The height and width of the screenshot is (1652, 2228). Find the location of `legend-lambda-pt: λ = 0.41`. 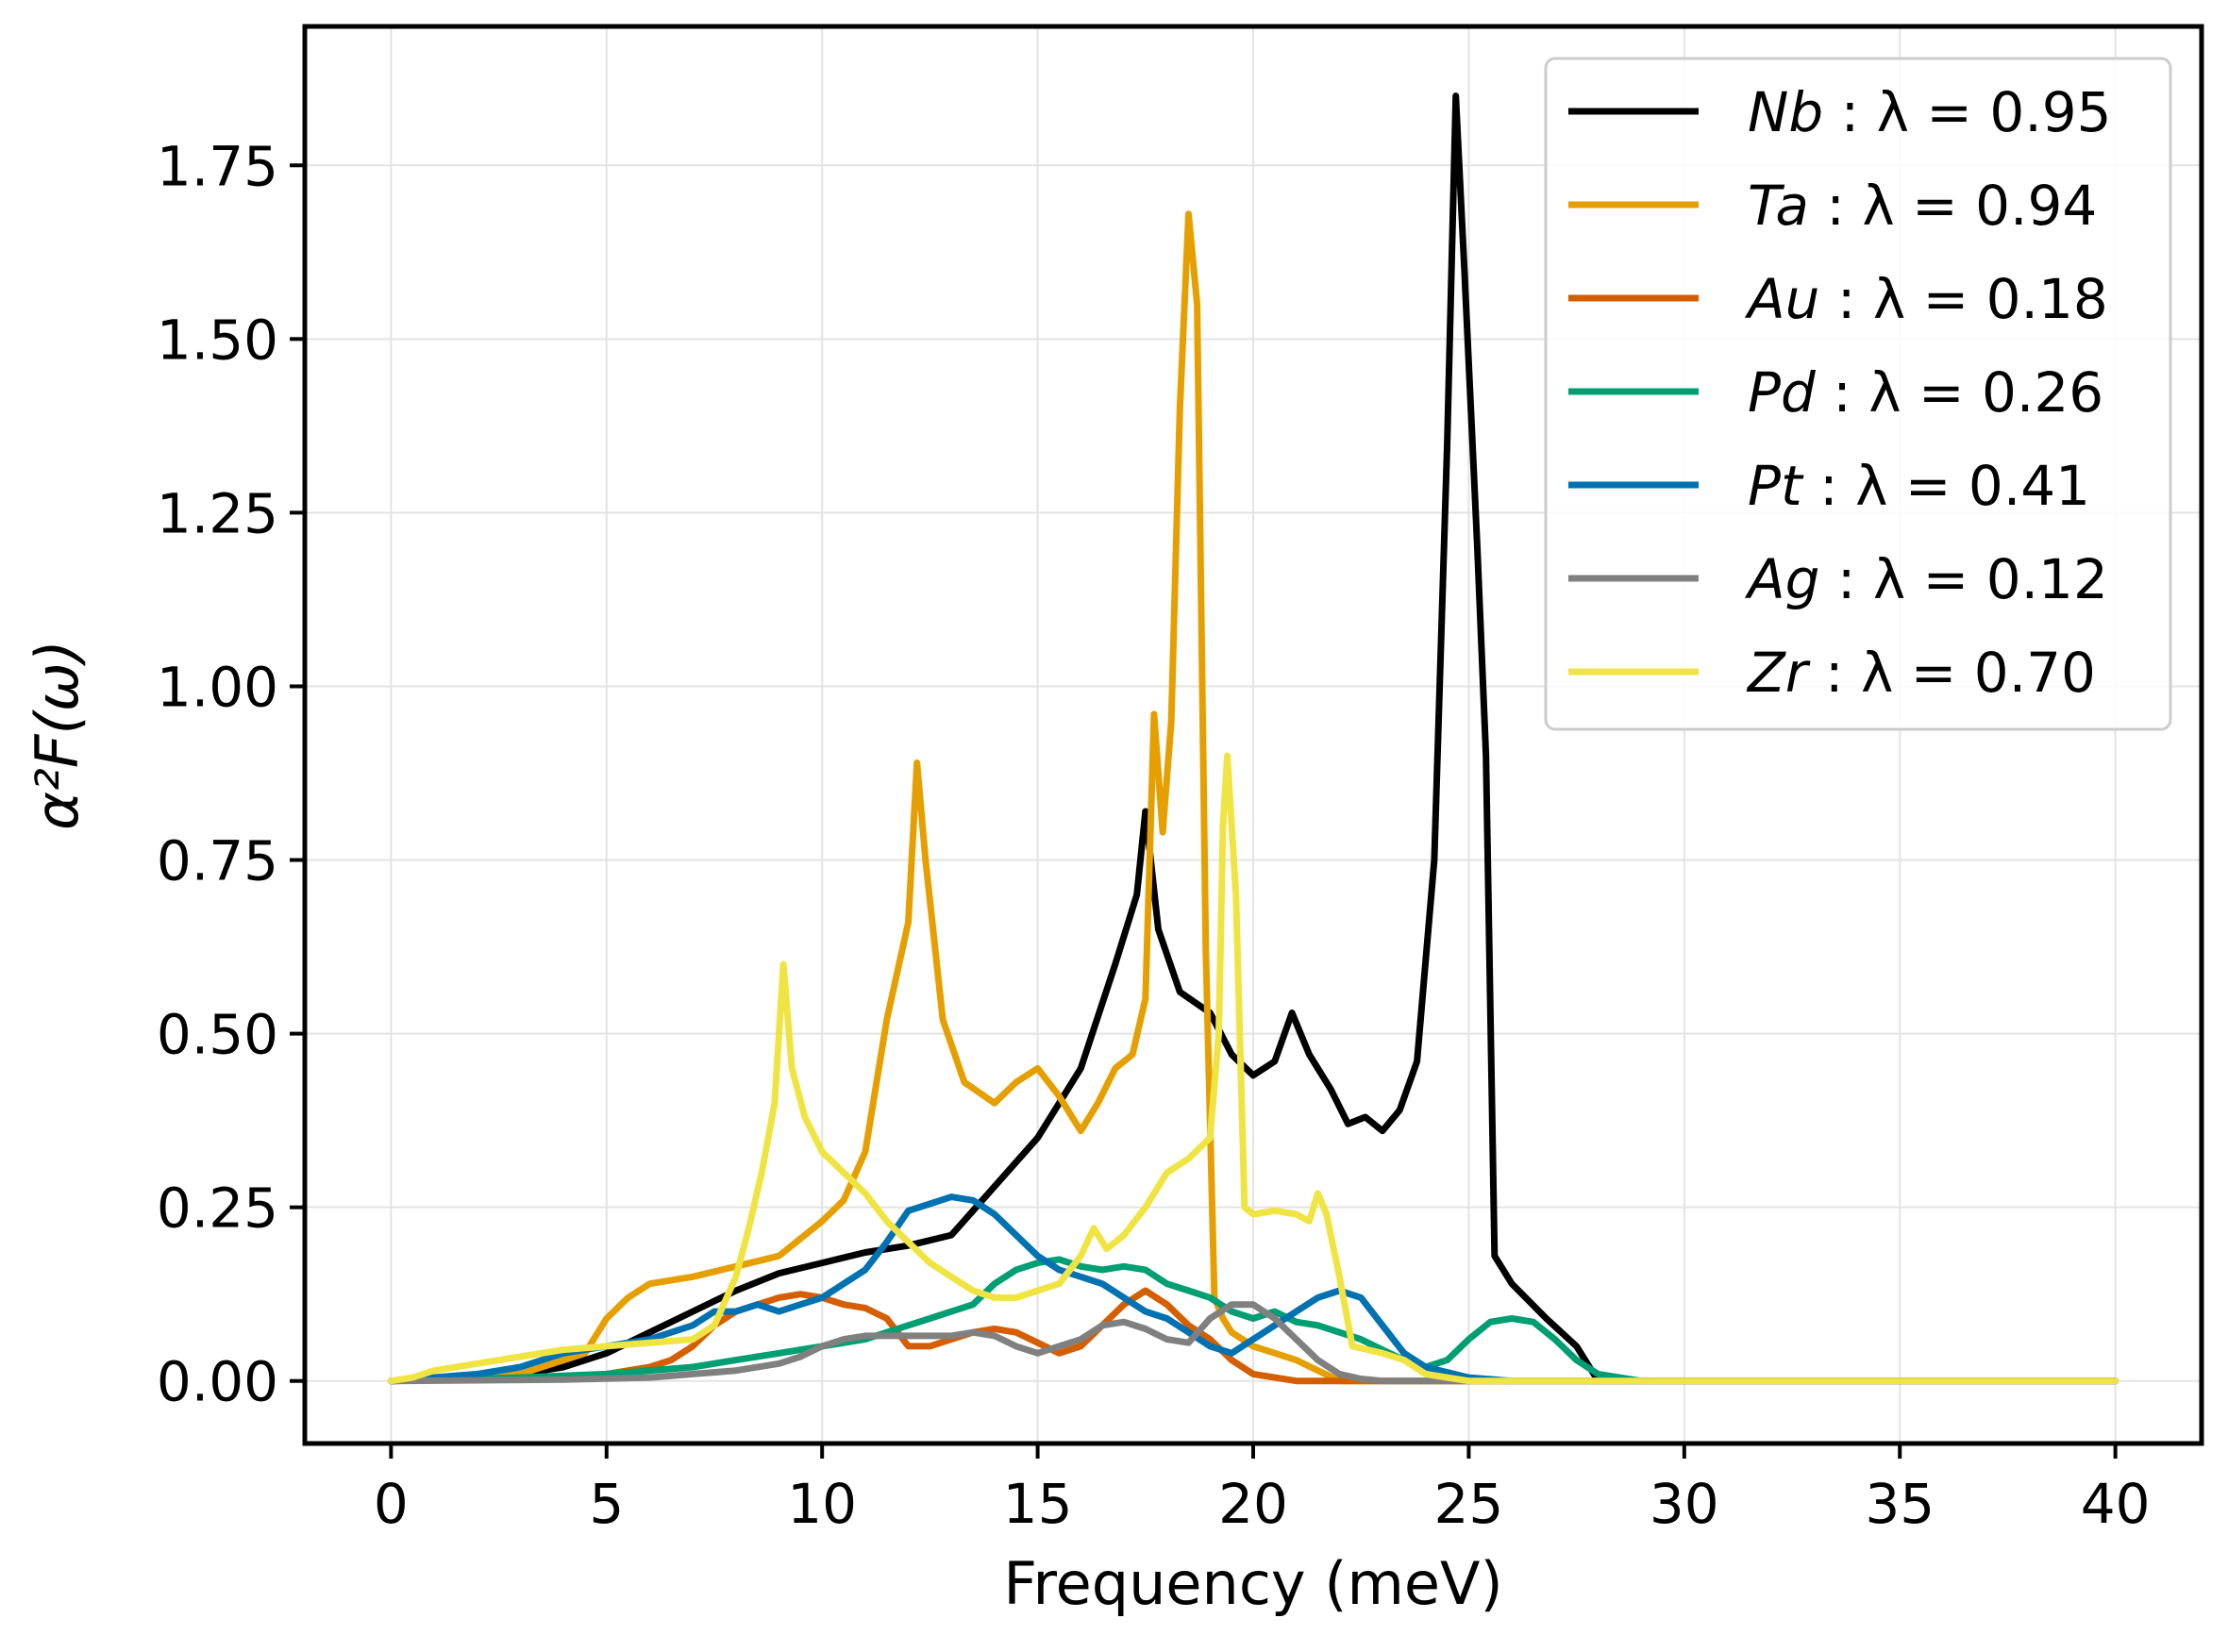

legend-lambda-pt: λ = 0.41 is located at coordinates (1972, 486).